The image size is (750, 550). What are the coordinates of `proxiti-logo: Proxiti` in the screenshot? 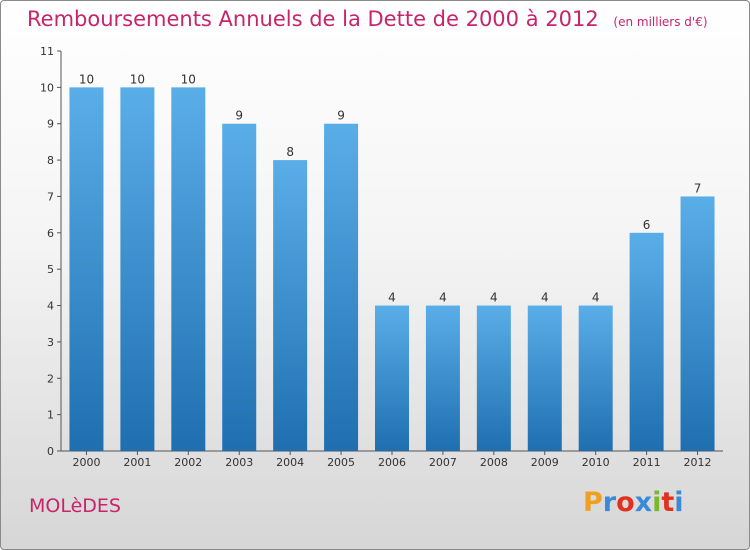 It's located at (633, 502).